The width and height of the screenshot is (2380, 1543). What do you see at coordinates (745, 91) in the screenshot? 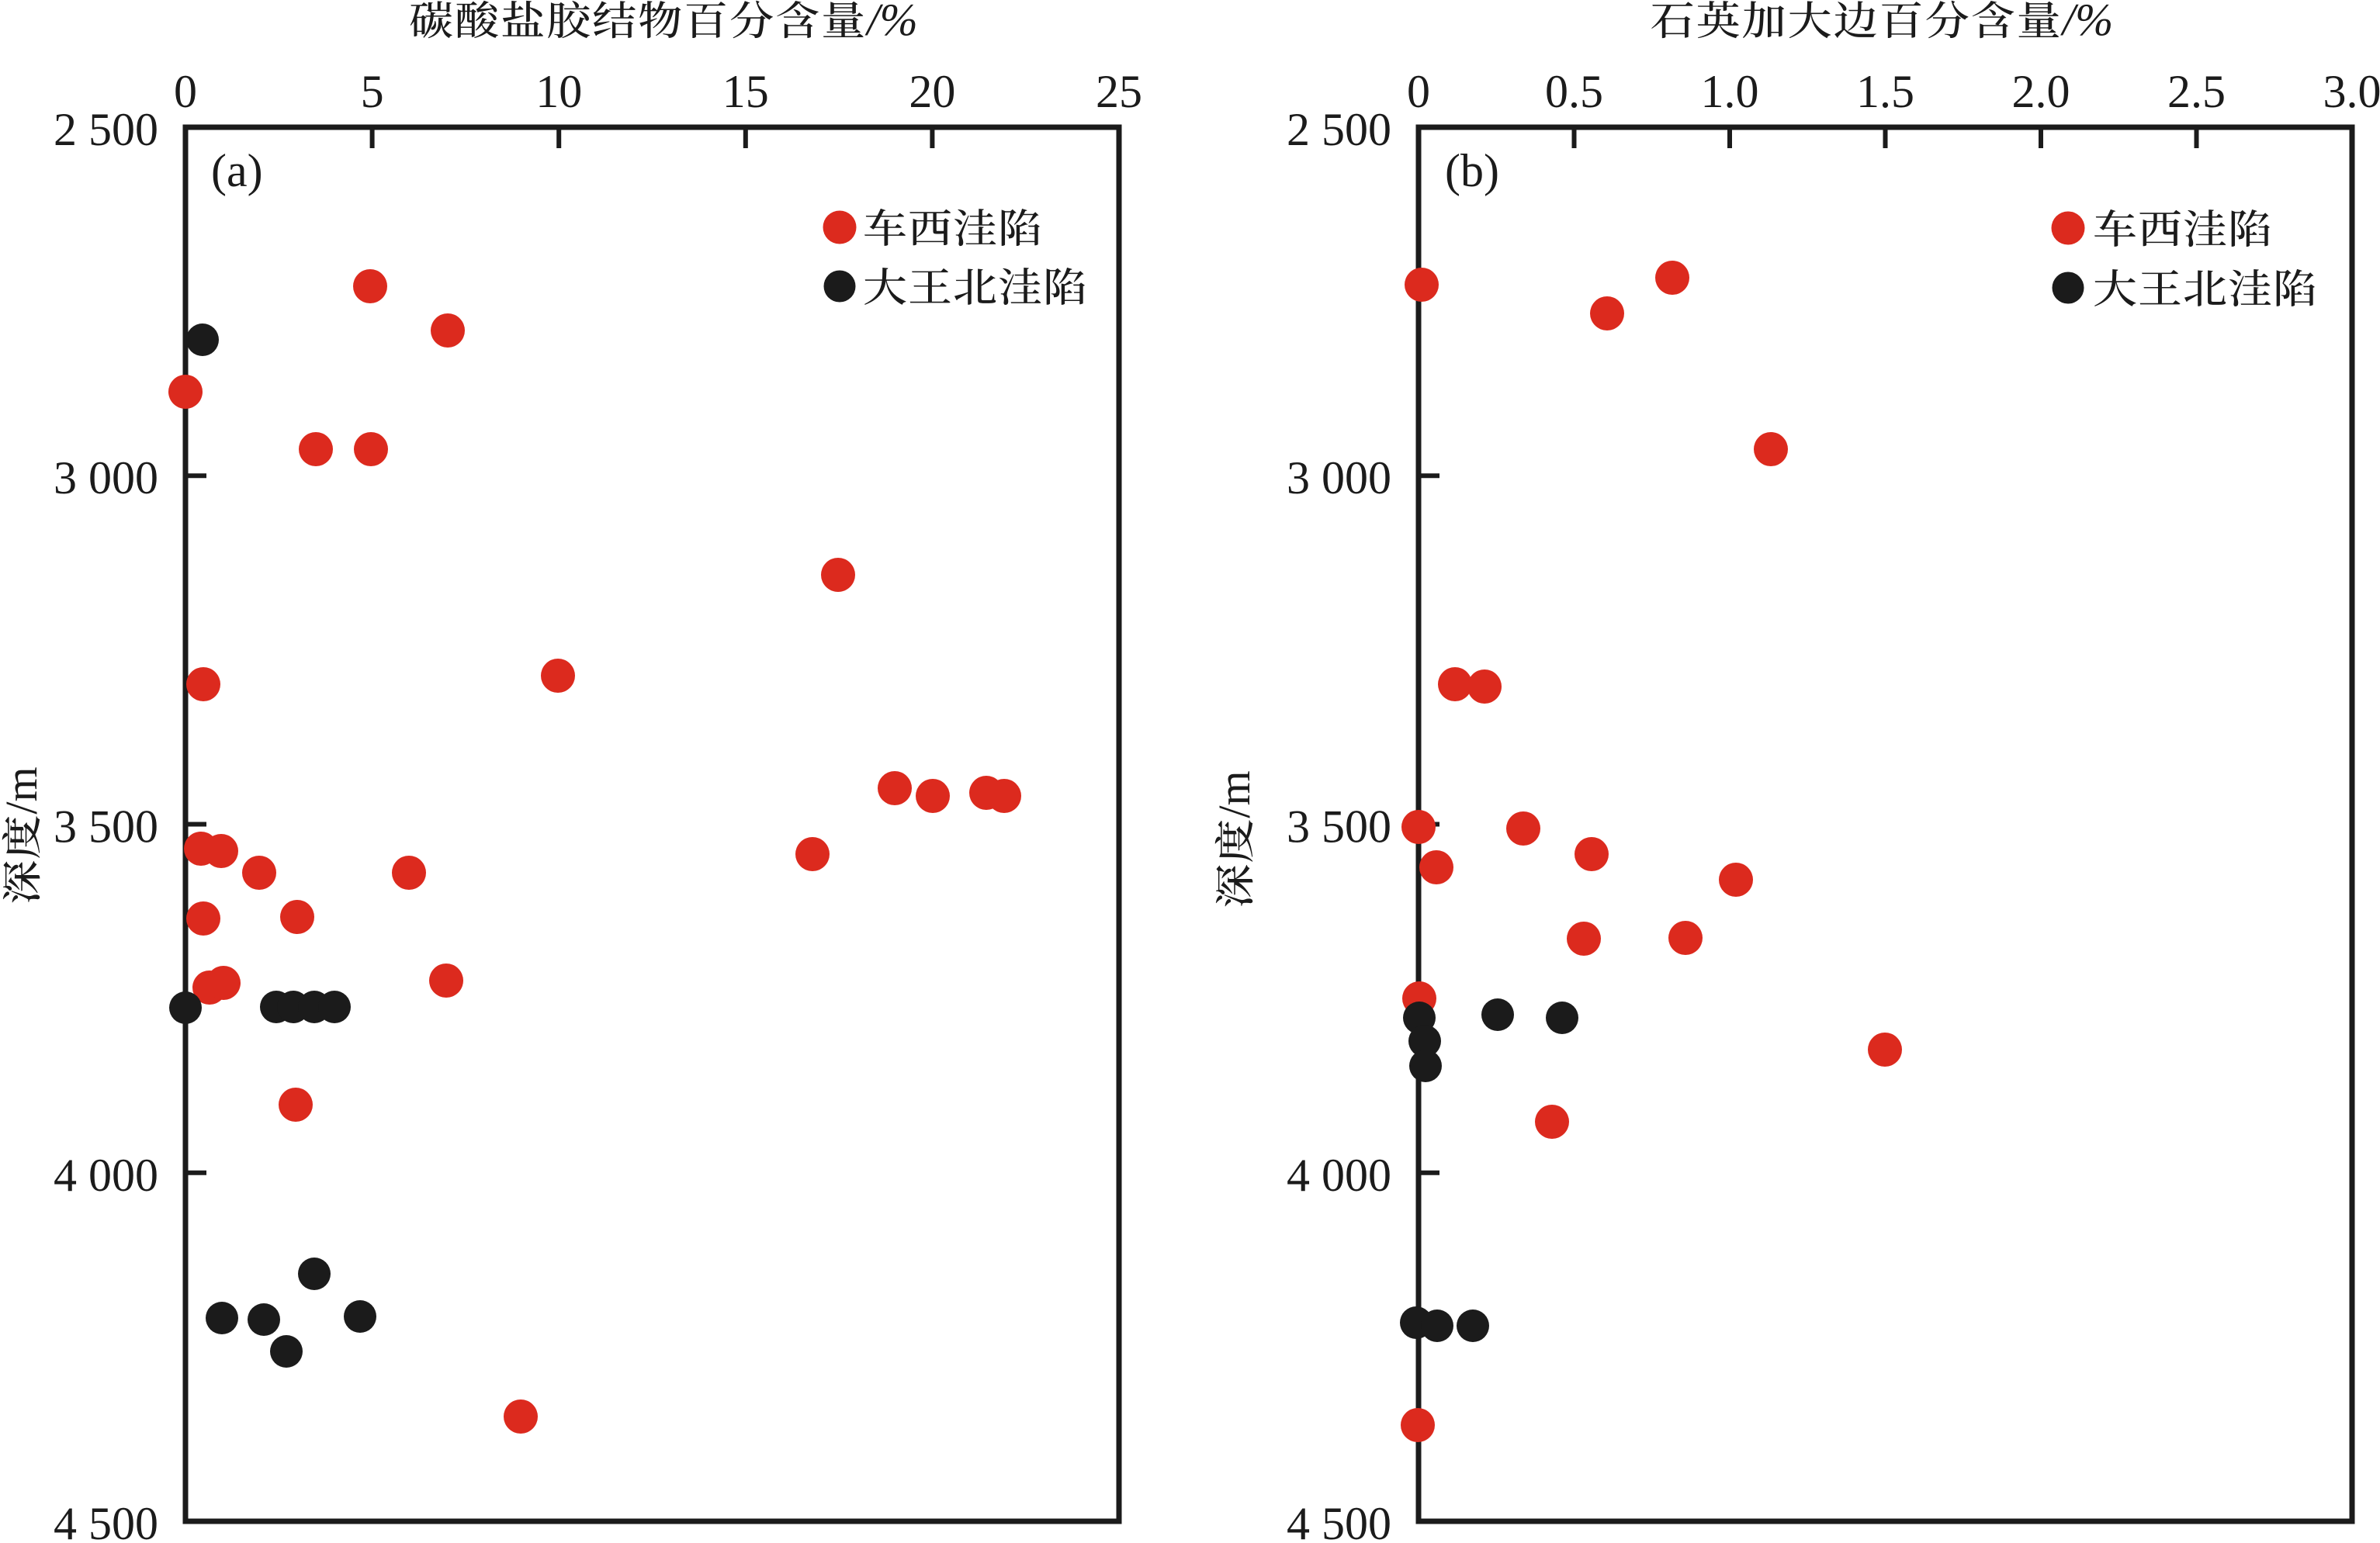
I see `svg-text: 15` at bounding box center [745, 91].